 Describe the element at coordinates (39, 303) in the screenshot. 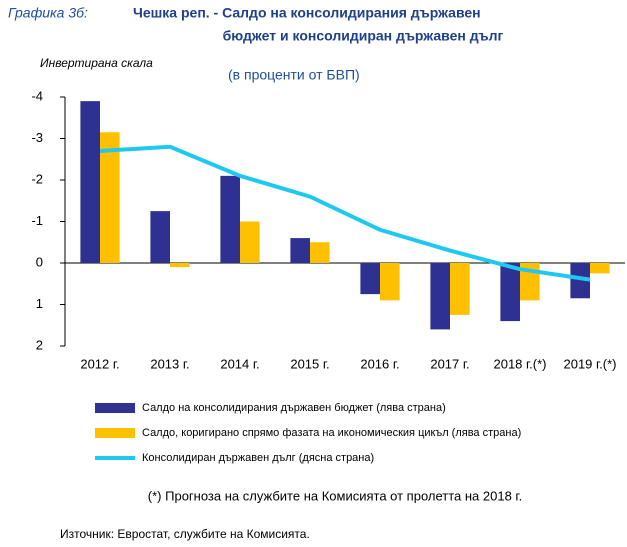

I see `y-tick-label: 1` at that location.